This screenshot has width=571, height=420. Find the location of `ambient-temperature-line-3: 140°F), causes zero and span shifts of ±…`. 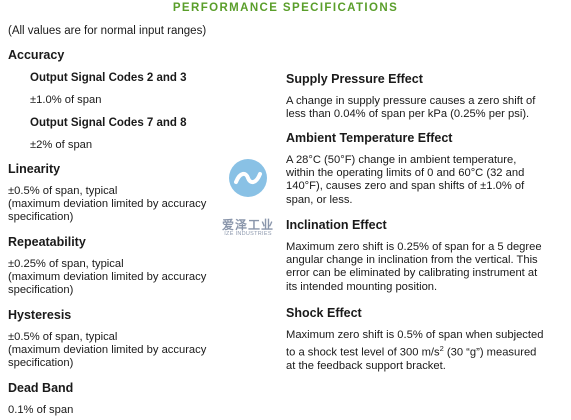

ambient-temperature-line-3: 140°F), causes zero and span shifts of ±… is located at coordinates (405, 186).